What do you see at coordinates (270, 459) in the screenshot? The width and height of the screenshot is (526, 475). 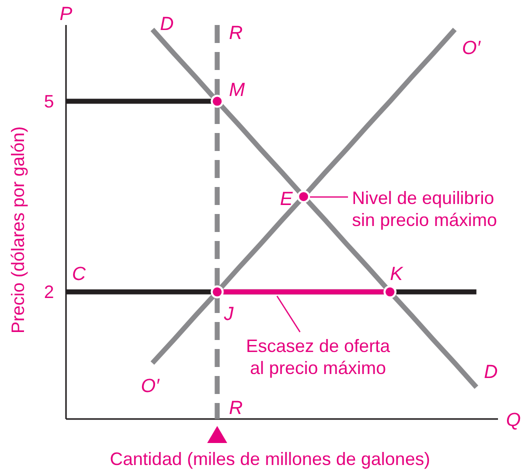 I see `x-axis-title: Cantidad (miles de millones de galones)` at bounding box center [270, 459].